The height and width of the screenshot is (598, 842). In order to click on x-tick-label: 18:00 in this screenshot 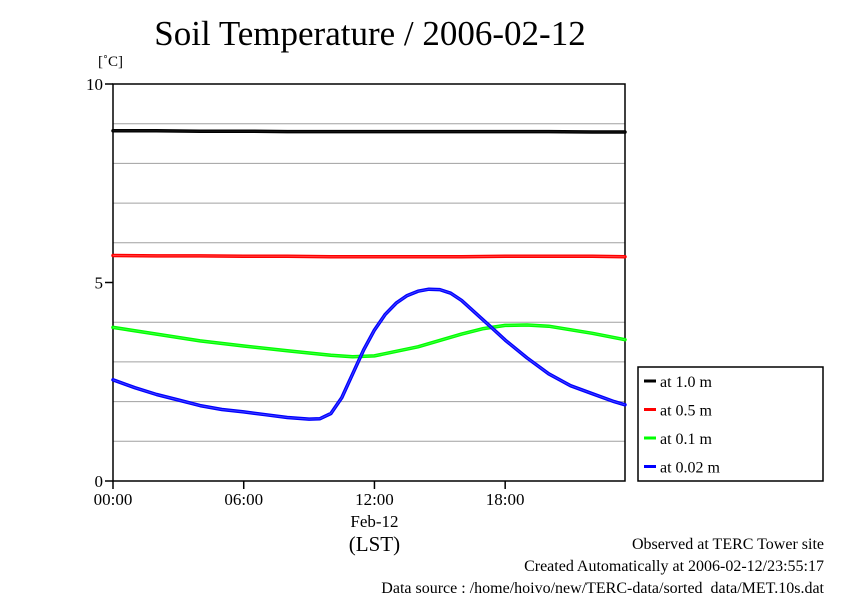, I will do `click(505, 499)`.